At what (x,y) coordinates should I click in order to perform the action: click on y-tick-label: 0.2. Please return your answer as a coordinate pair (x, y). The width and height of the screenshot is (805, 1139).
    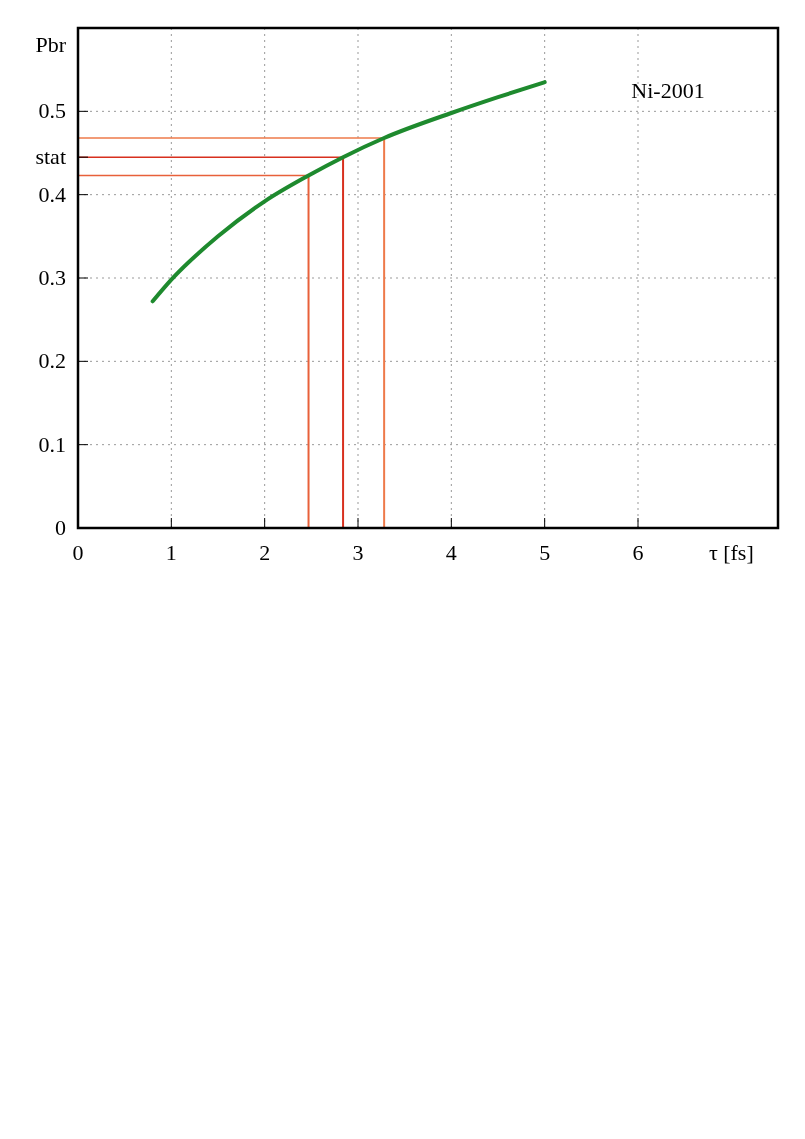
    Looking at the image, I should click on (52, 361).